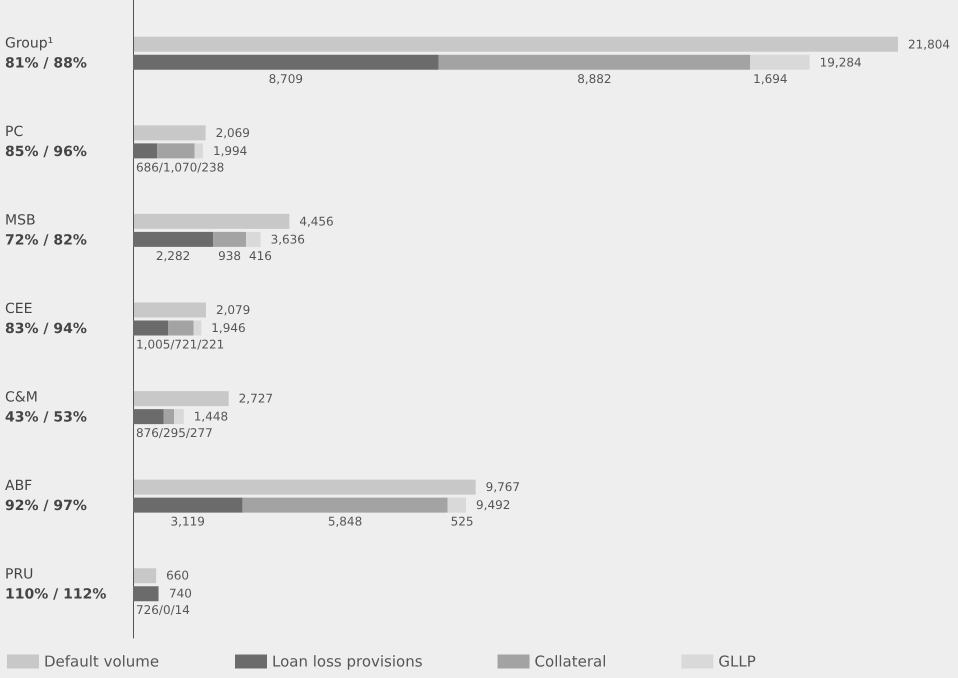 The image size is (958, 678). Describe the element at coordinates (570, 661) in the screenshot. I see `legend-label: Collateral` at that location.